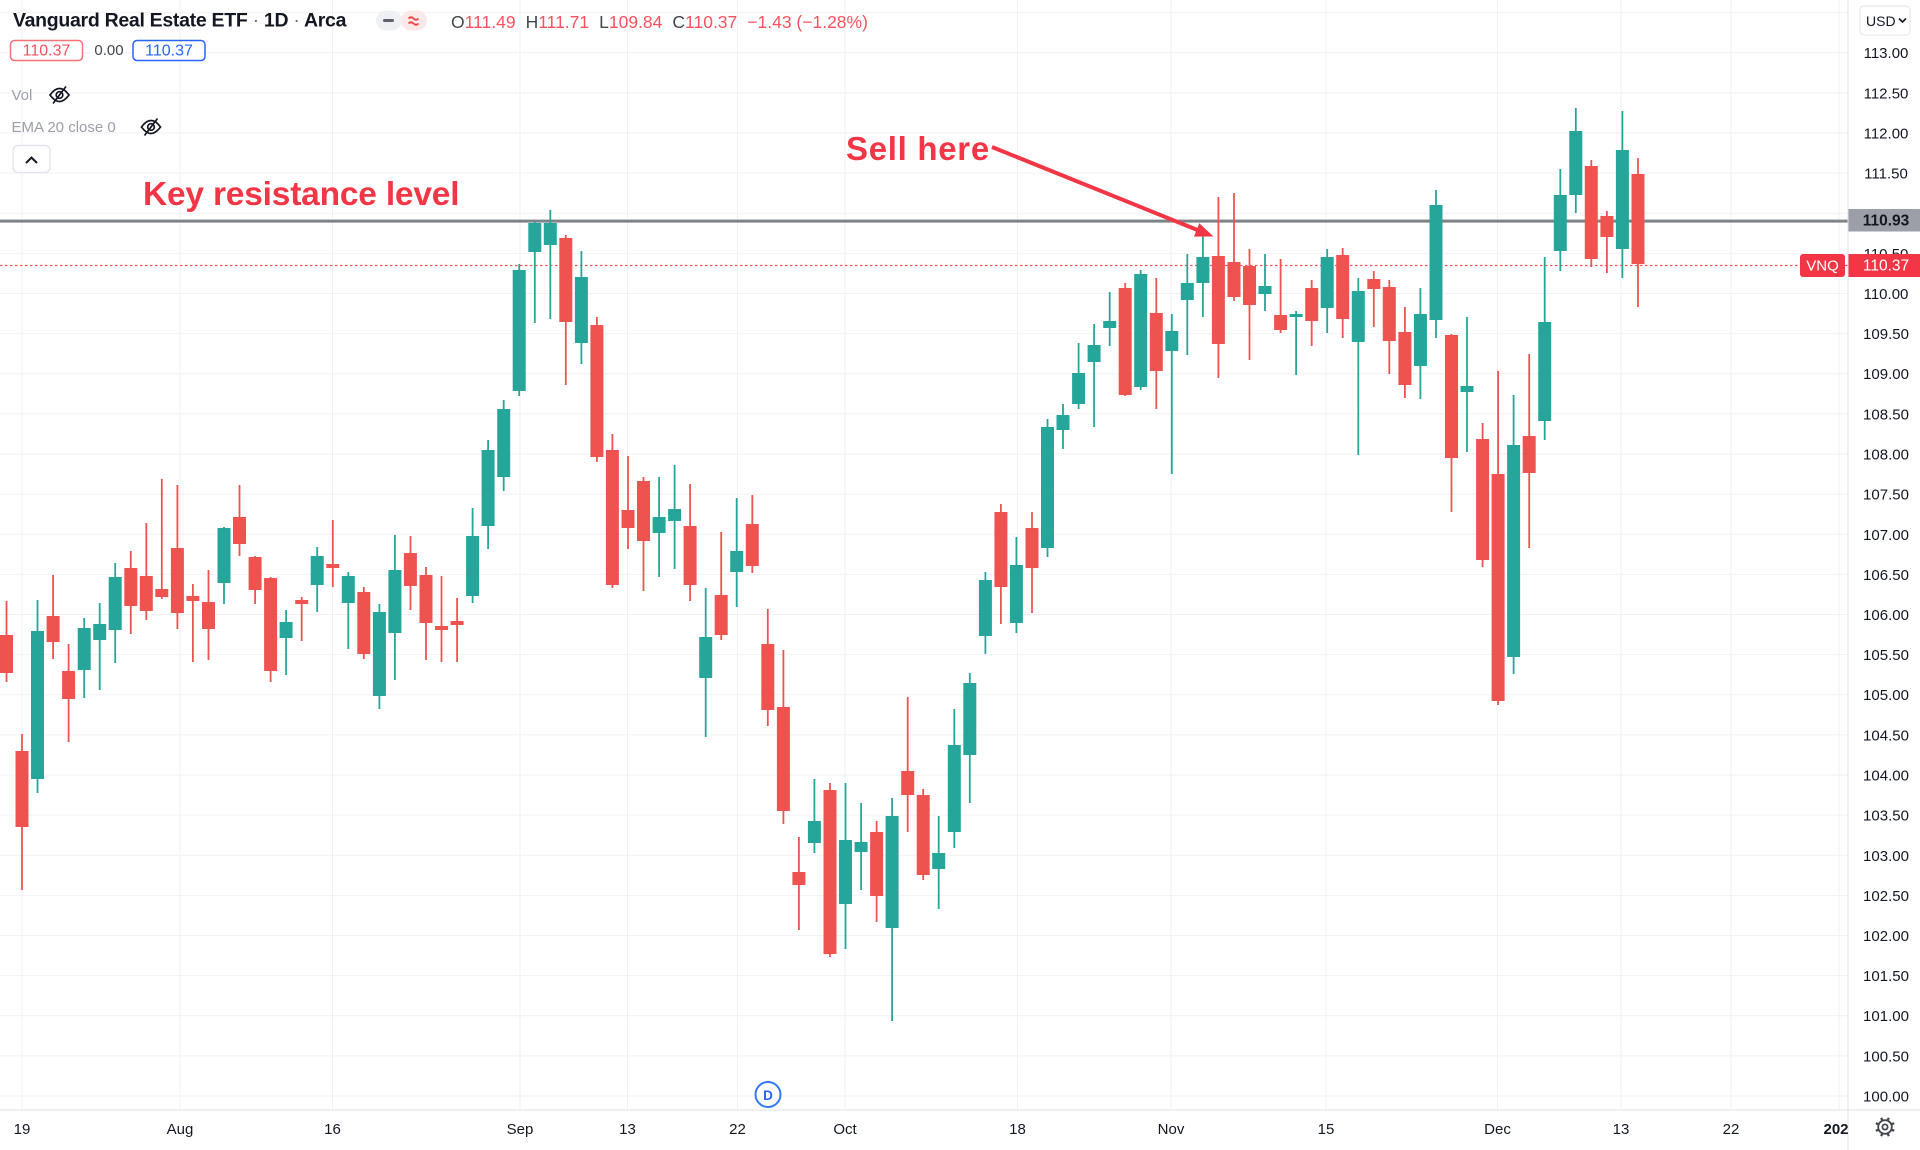 This screenshot has width=1920, height=1150. Describe the element at coordinates (1886, 575) in the screenshot. I see `svg-text: 106.50` at that location.